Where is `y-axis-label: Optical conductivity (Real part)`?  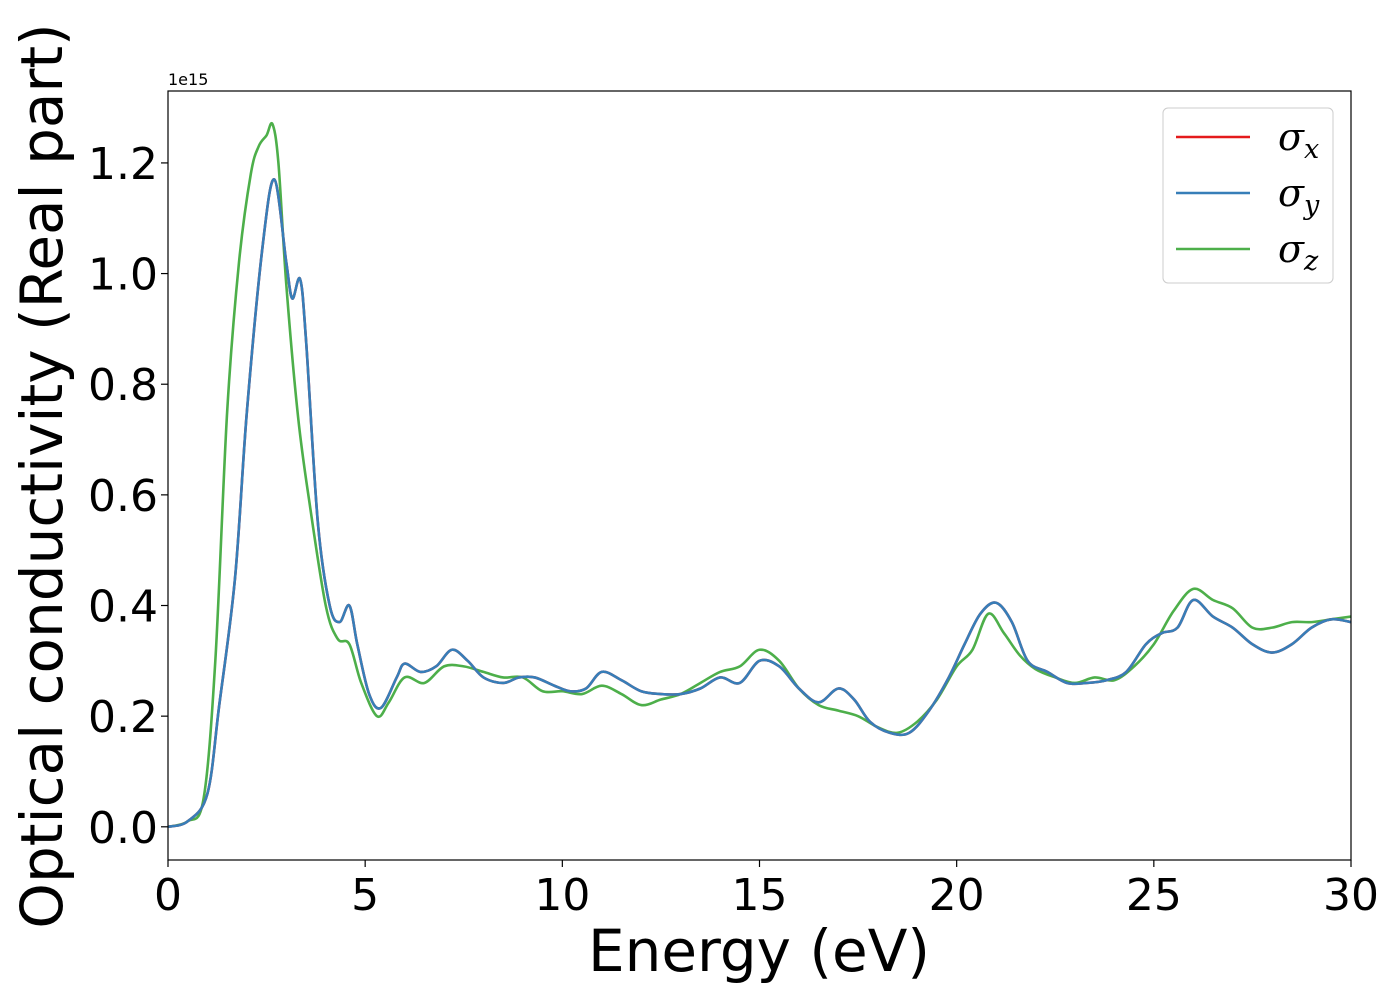 y-axis-label: Optical conductivity (Real part) is located at coordinates (42, 475).